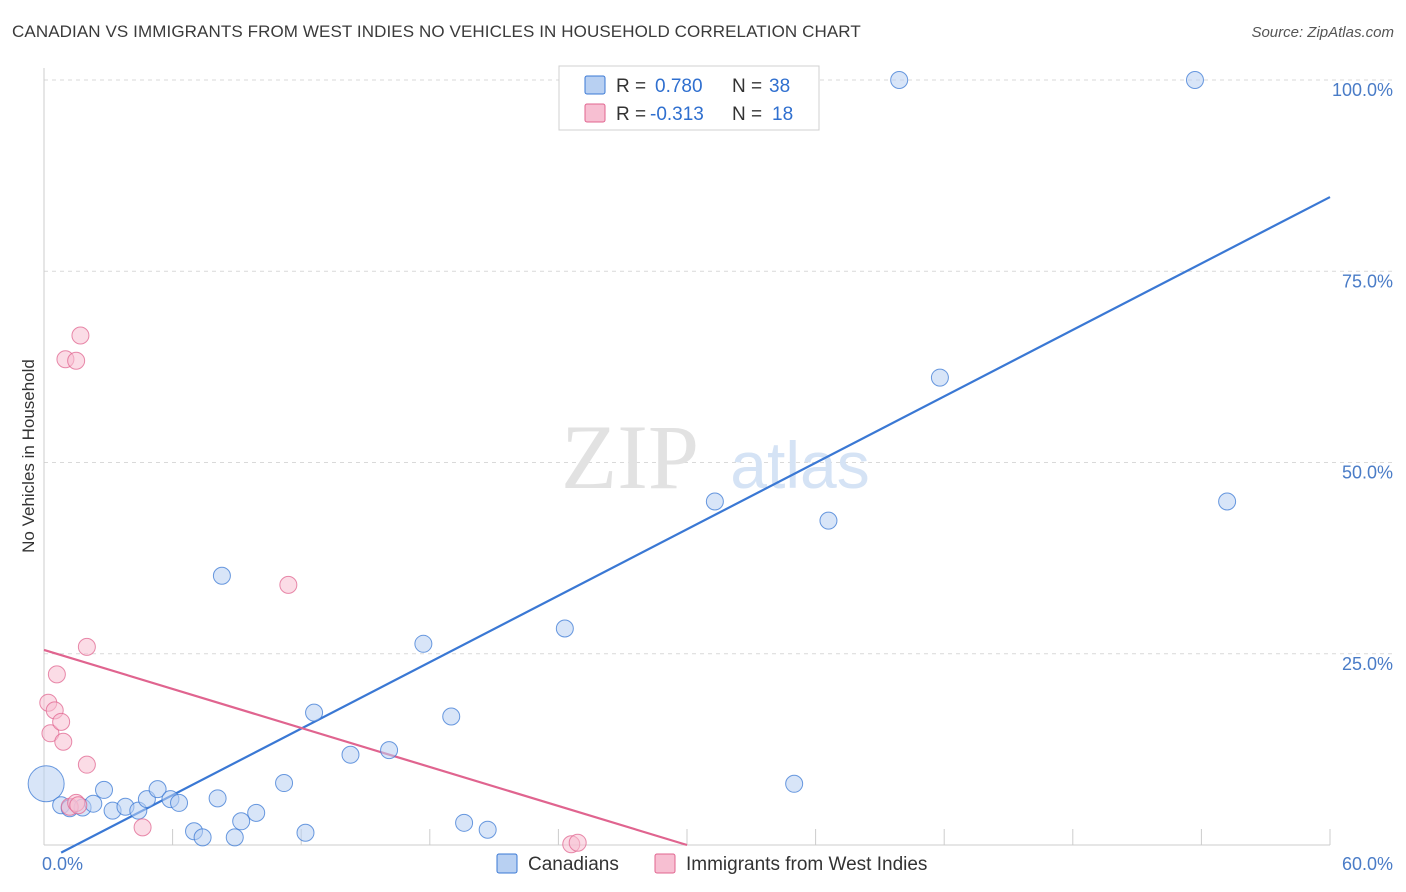 The height and width of the screenshot is (892, 1406). I want to click on watermark-zip: ZIP, so click(630, 457).